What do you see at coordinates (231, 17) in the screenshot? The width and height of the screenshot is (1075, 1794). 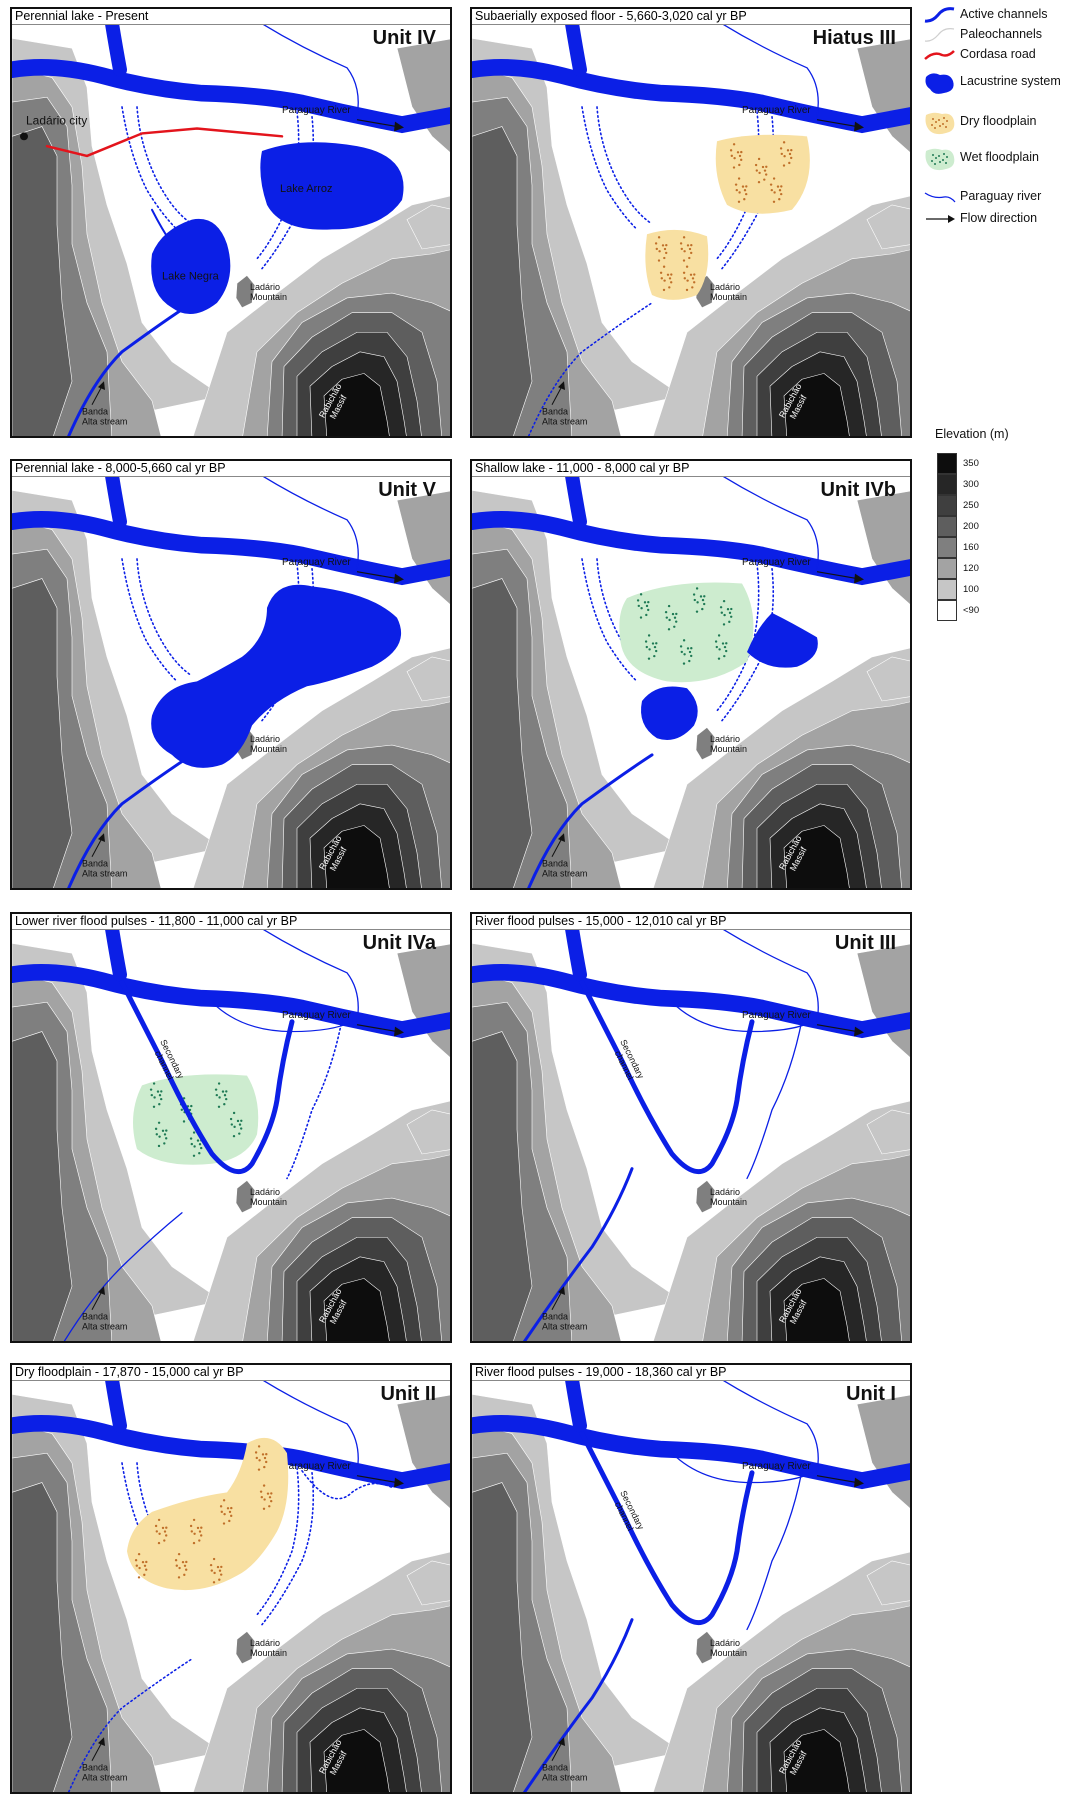 I see `panel-title: Perennial lake - Present` at bounding box center [231, 17].